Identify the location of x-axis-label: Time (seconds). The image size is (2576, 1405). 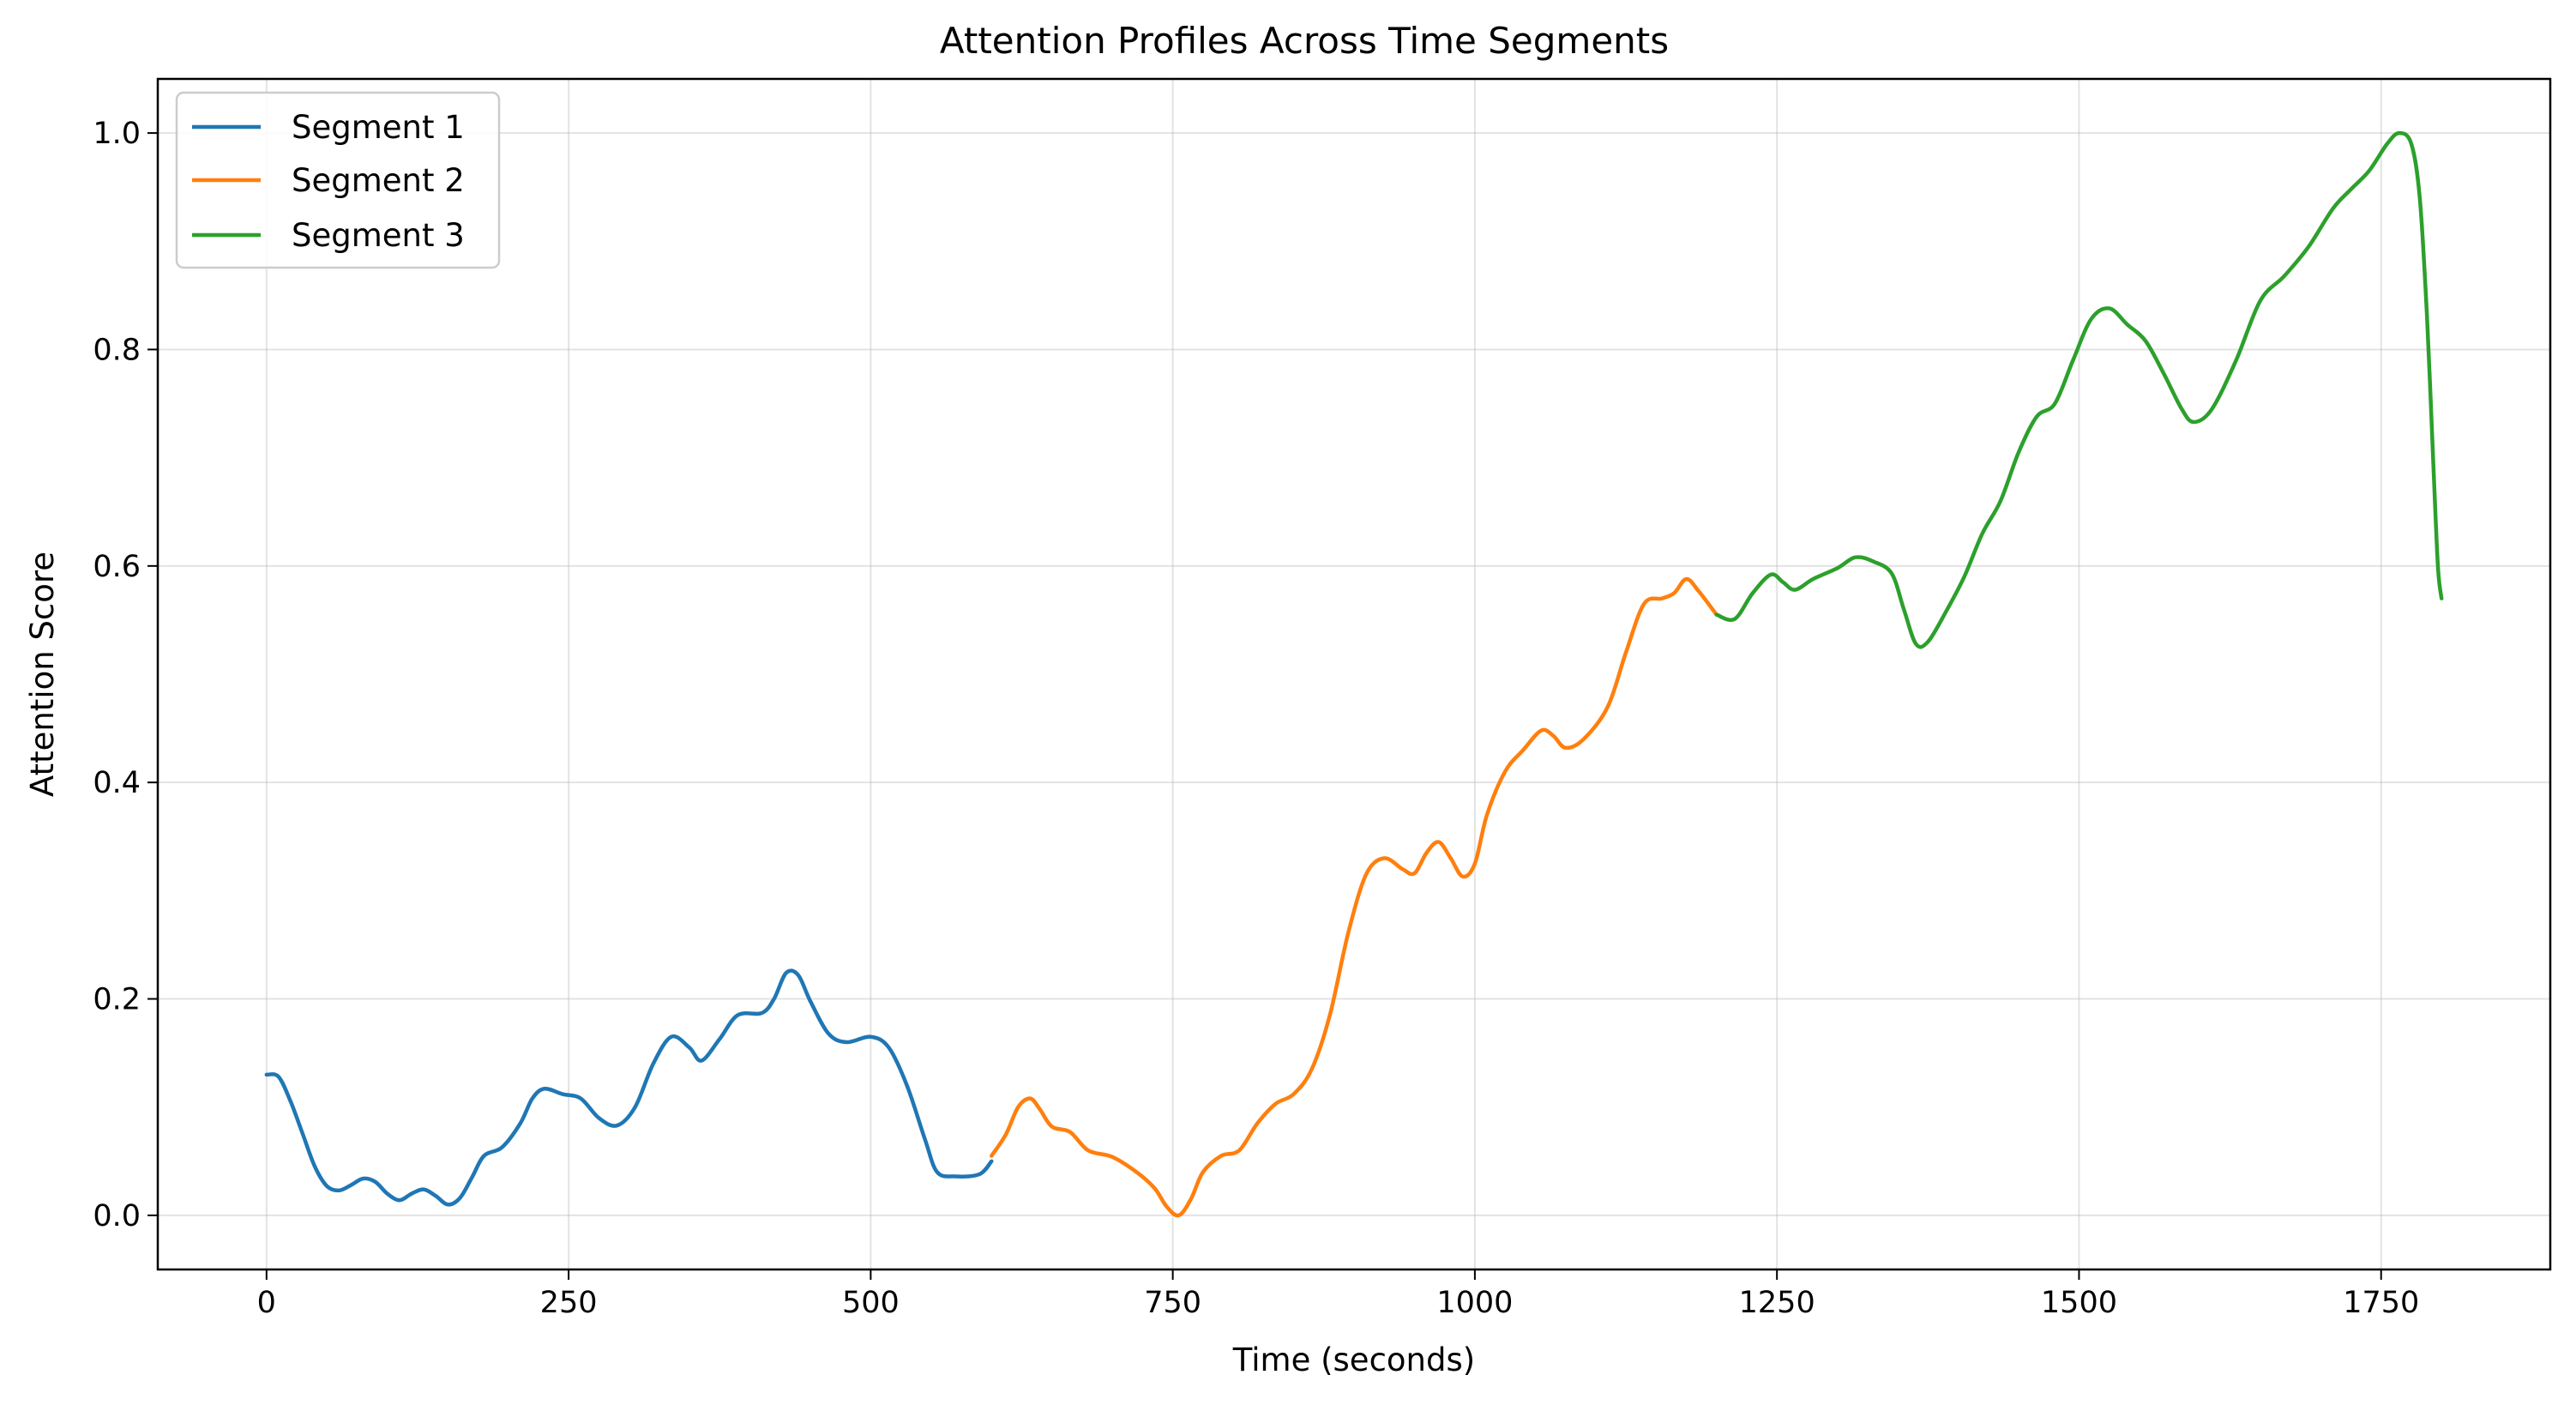
(1353, 1360).